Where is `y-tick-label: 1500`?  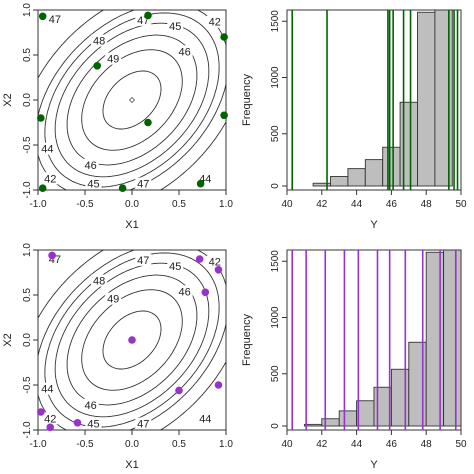 y-tick-label: 1500 is located at coordinates (275, 261).